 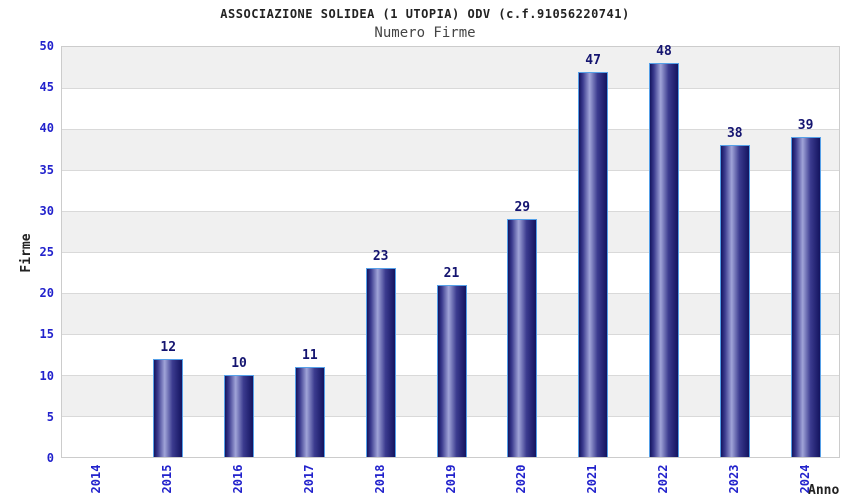 I want to click on bar-value-label: 11, so click(x=310, y=355).